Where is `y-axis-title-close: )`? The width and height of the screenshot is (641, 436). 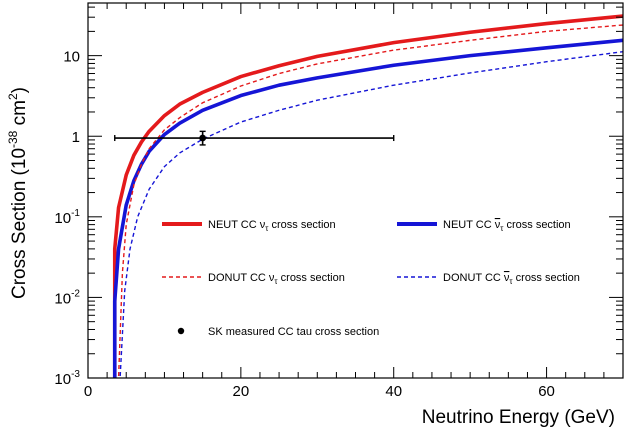 y-axis-title-close: ) is located at coordinates (19, 90).